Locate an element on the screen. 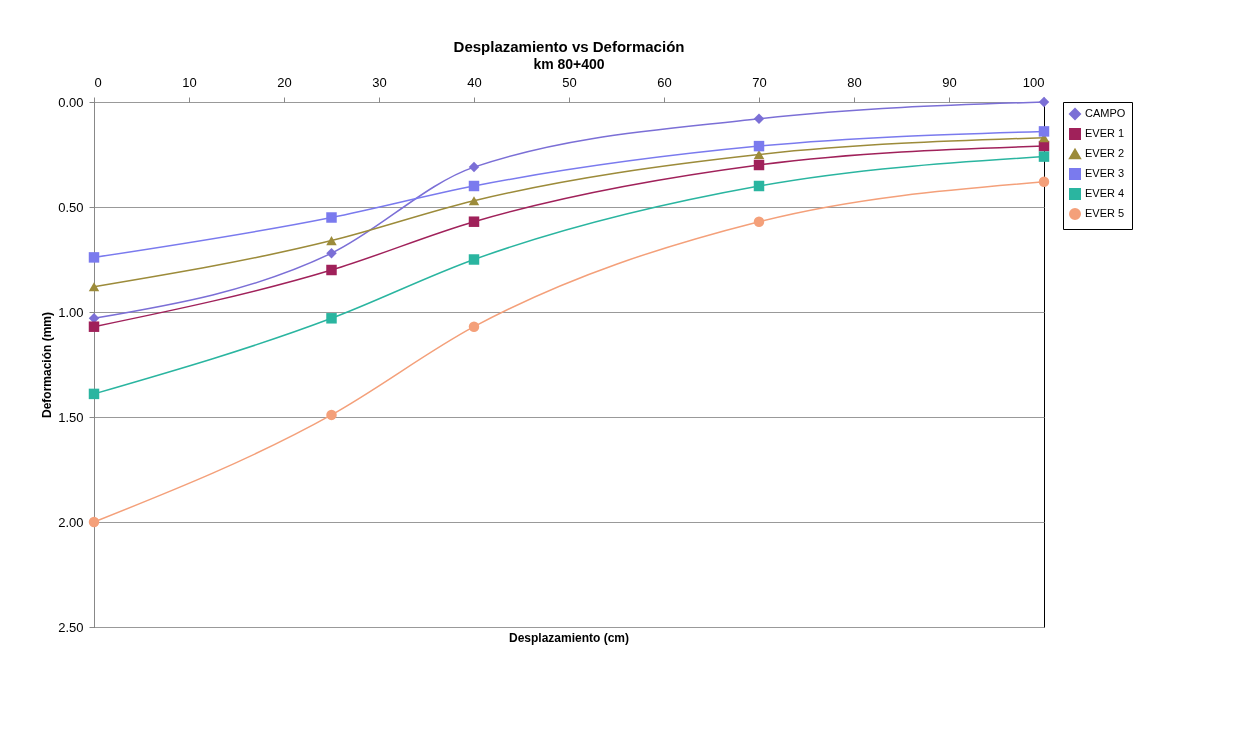 The image size is (1237, 734). y-tick-label: 0.50 is located at coordinates (71, 207).